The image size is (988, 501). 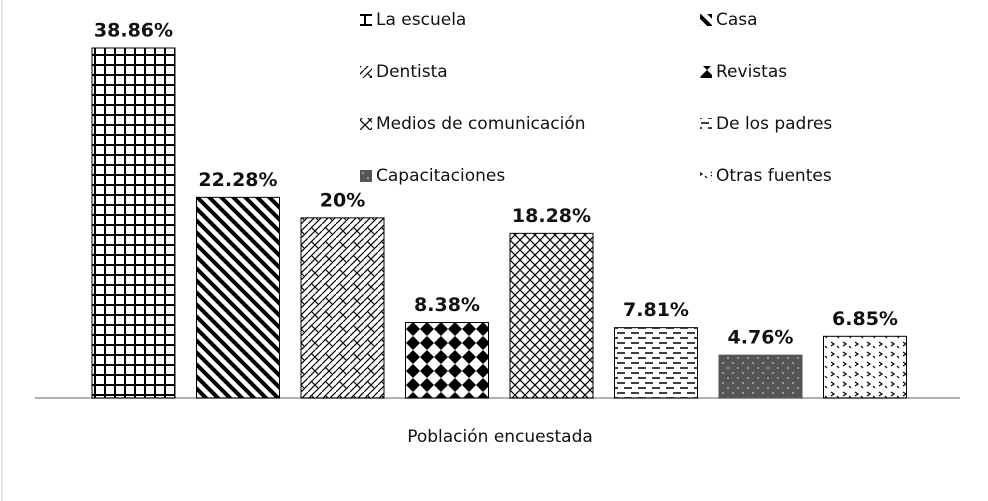 I want to click on legend-label: Medios de comunicación, so click(x=481, y=124).